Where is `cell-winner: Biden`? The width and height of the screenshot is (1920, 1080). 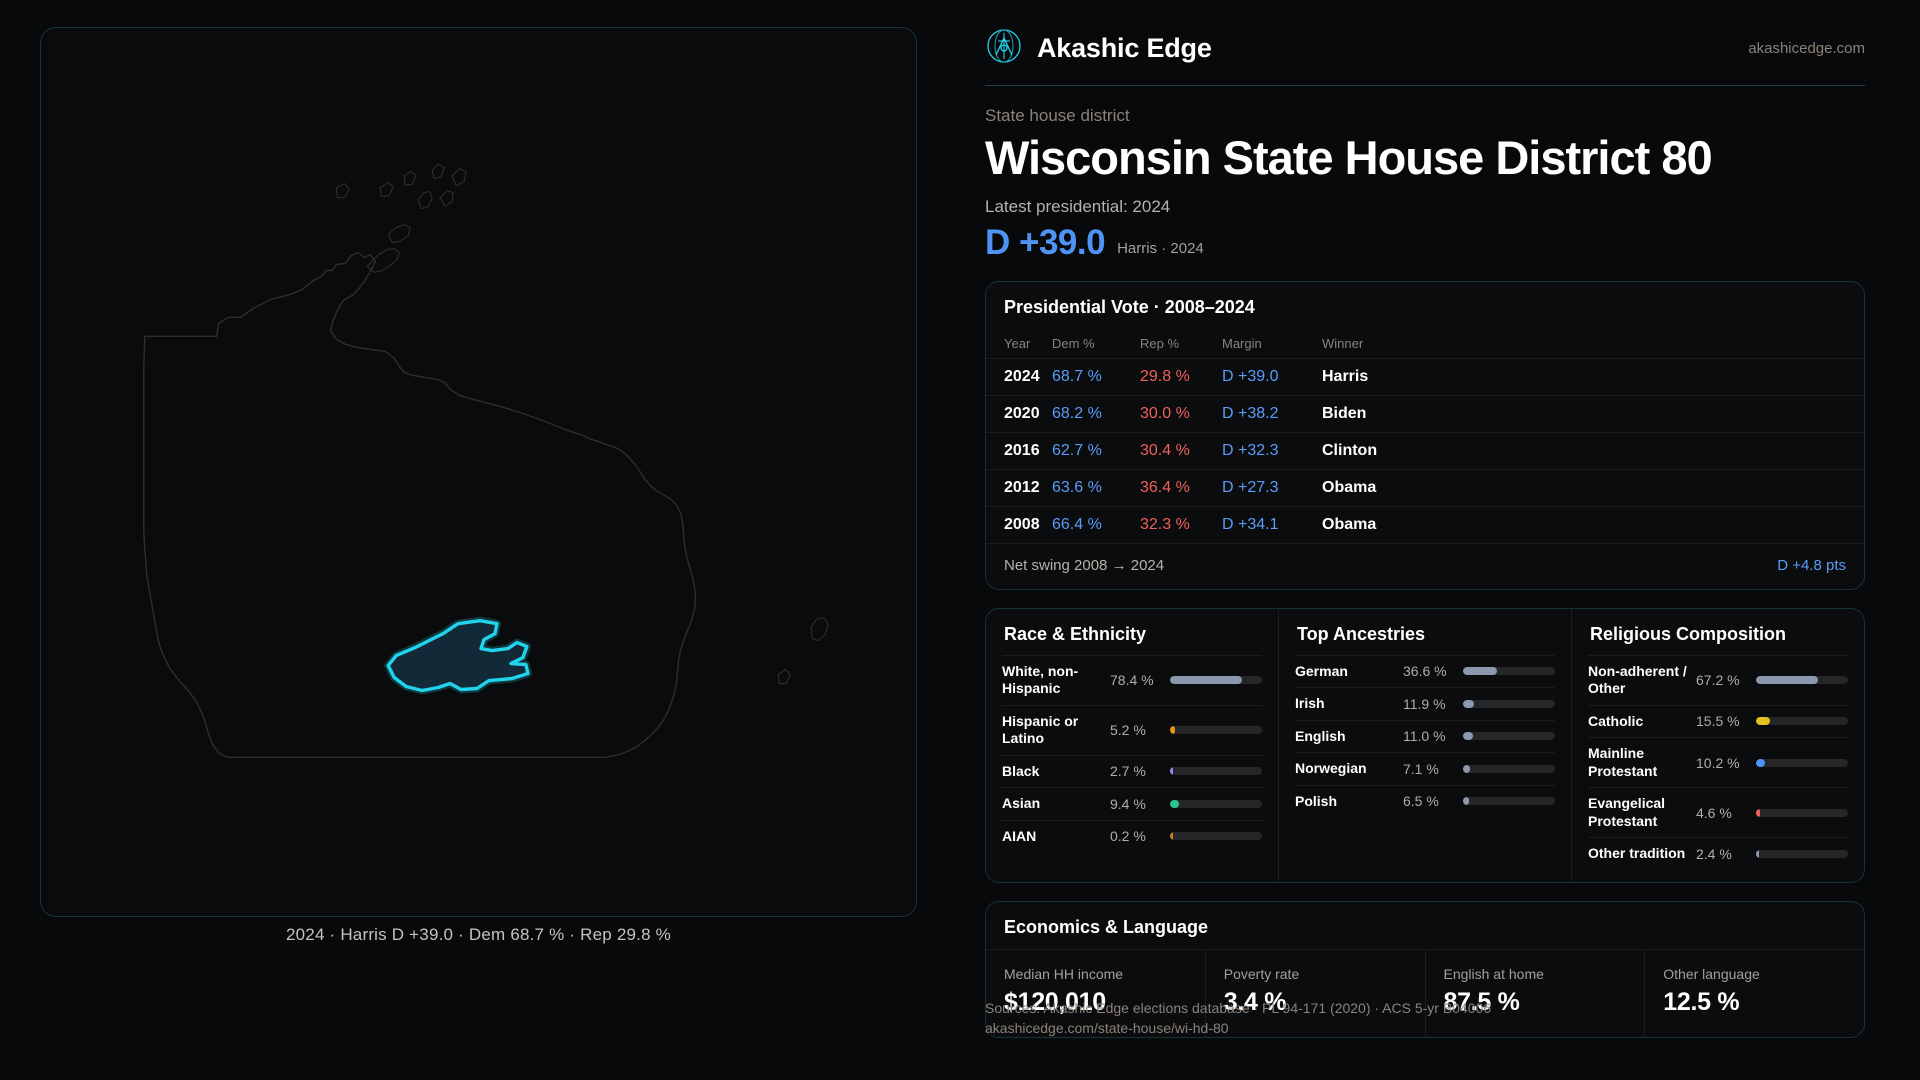
cell-winner: Biden is located at coordinates (1593, 414).